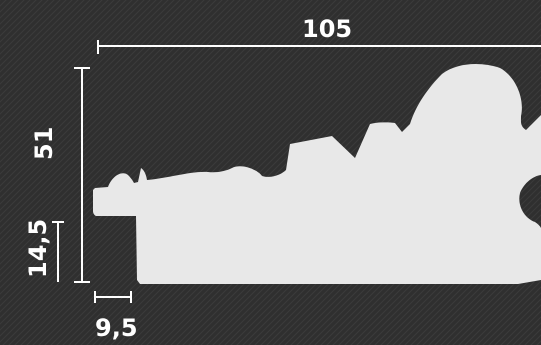 The height and width of the screenshot is (345, 541). What do you see at coordinates (116, 328) in the screenshot?
I see `lip-width-dimension-label: 9,5` at bounding box center [116, 328].